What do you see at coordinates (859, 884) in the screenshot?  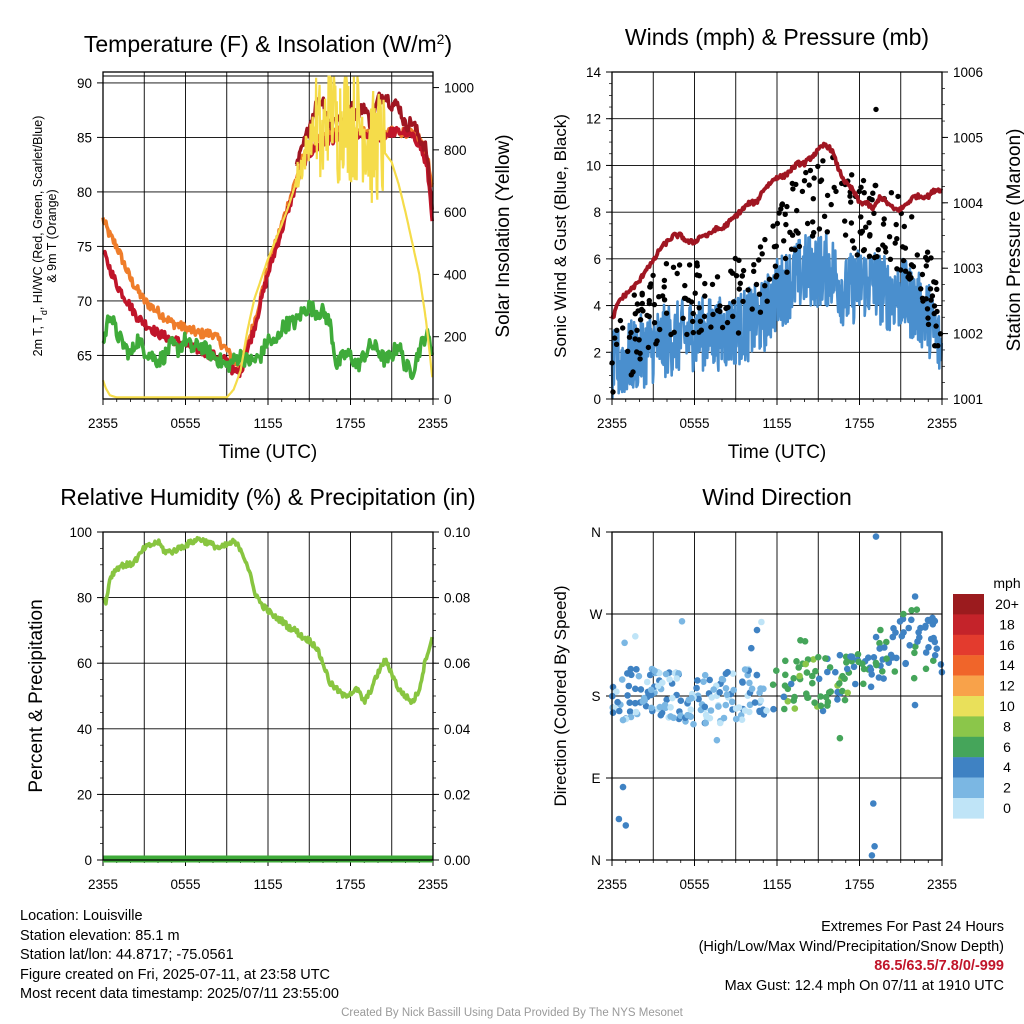 I see `x-tick-label: 1755` at bounding box center [859, 884].